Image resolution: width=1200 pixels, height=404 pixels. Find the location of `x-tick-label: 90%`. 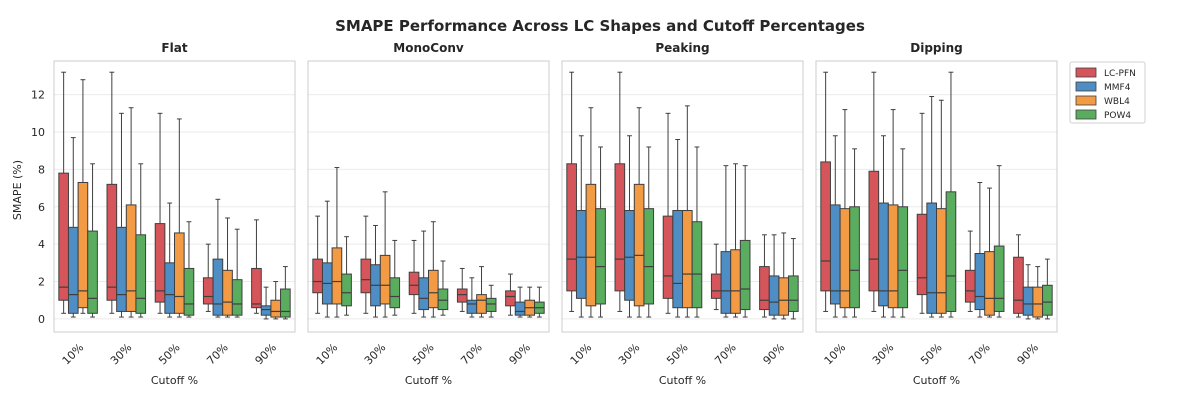

x-tick-label: 90% is located at coordinates (774, 354).